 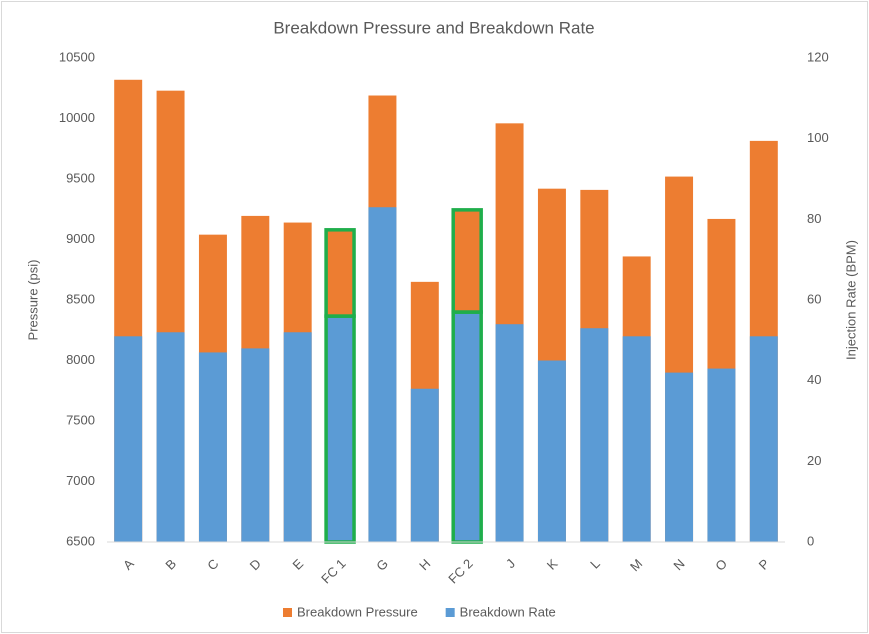 What do you see at coordinates (77, 117) in the screenshot?
I see `y-tick-label: 10000` at bounding box center [77, 117].